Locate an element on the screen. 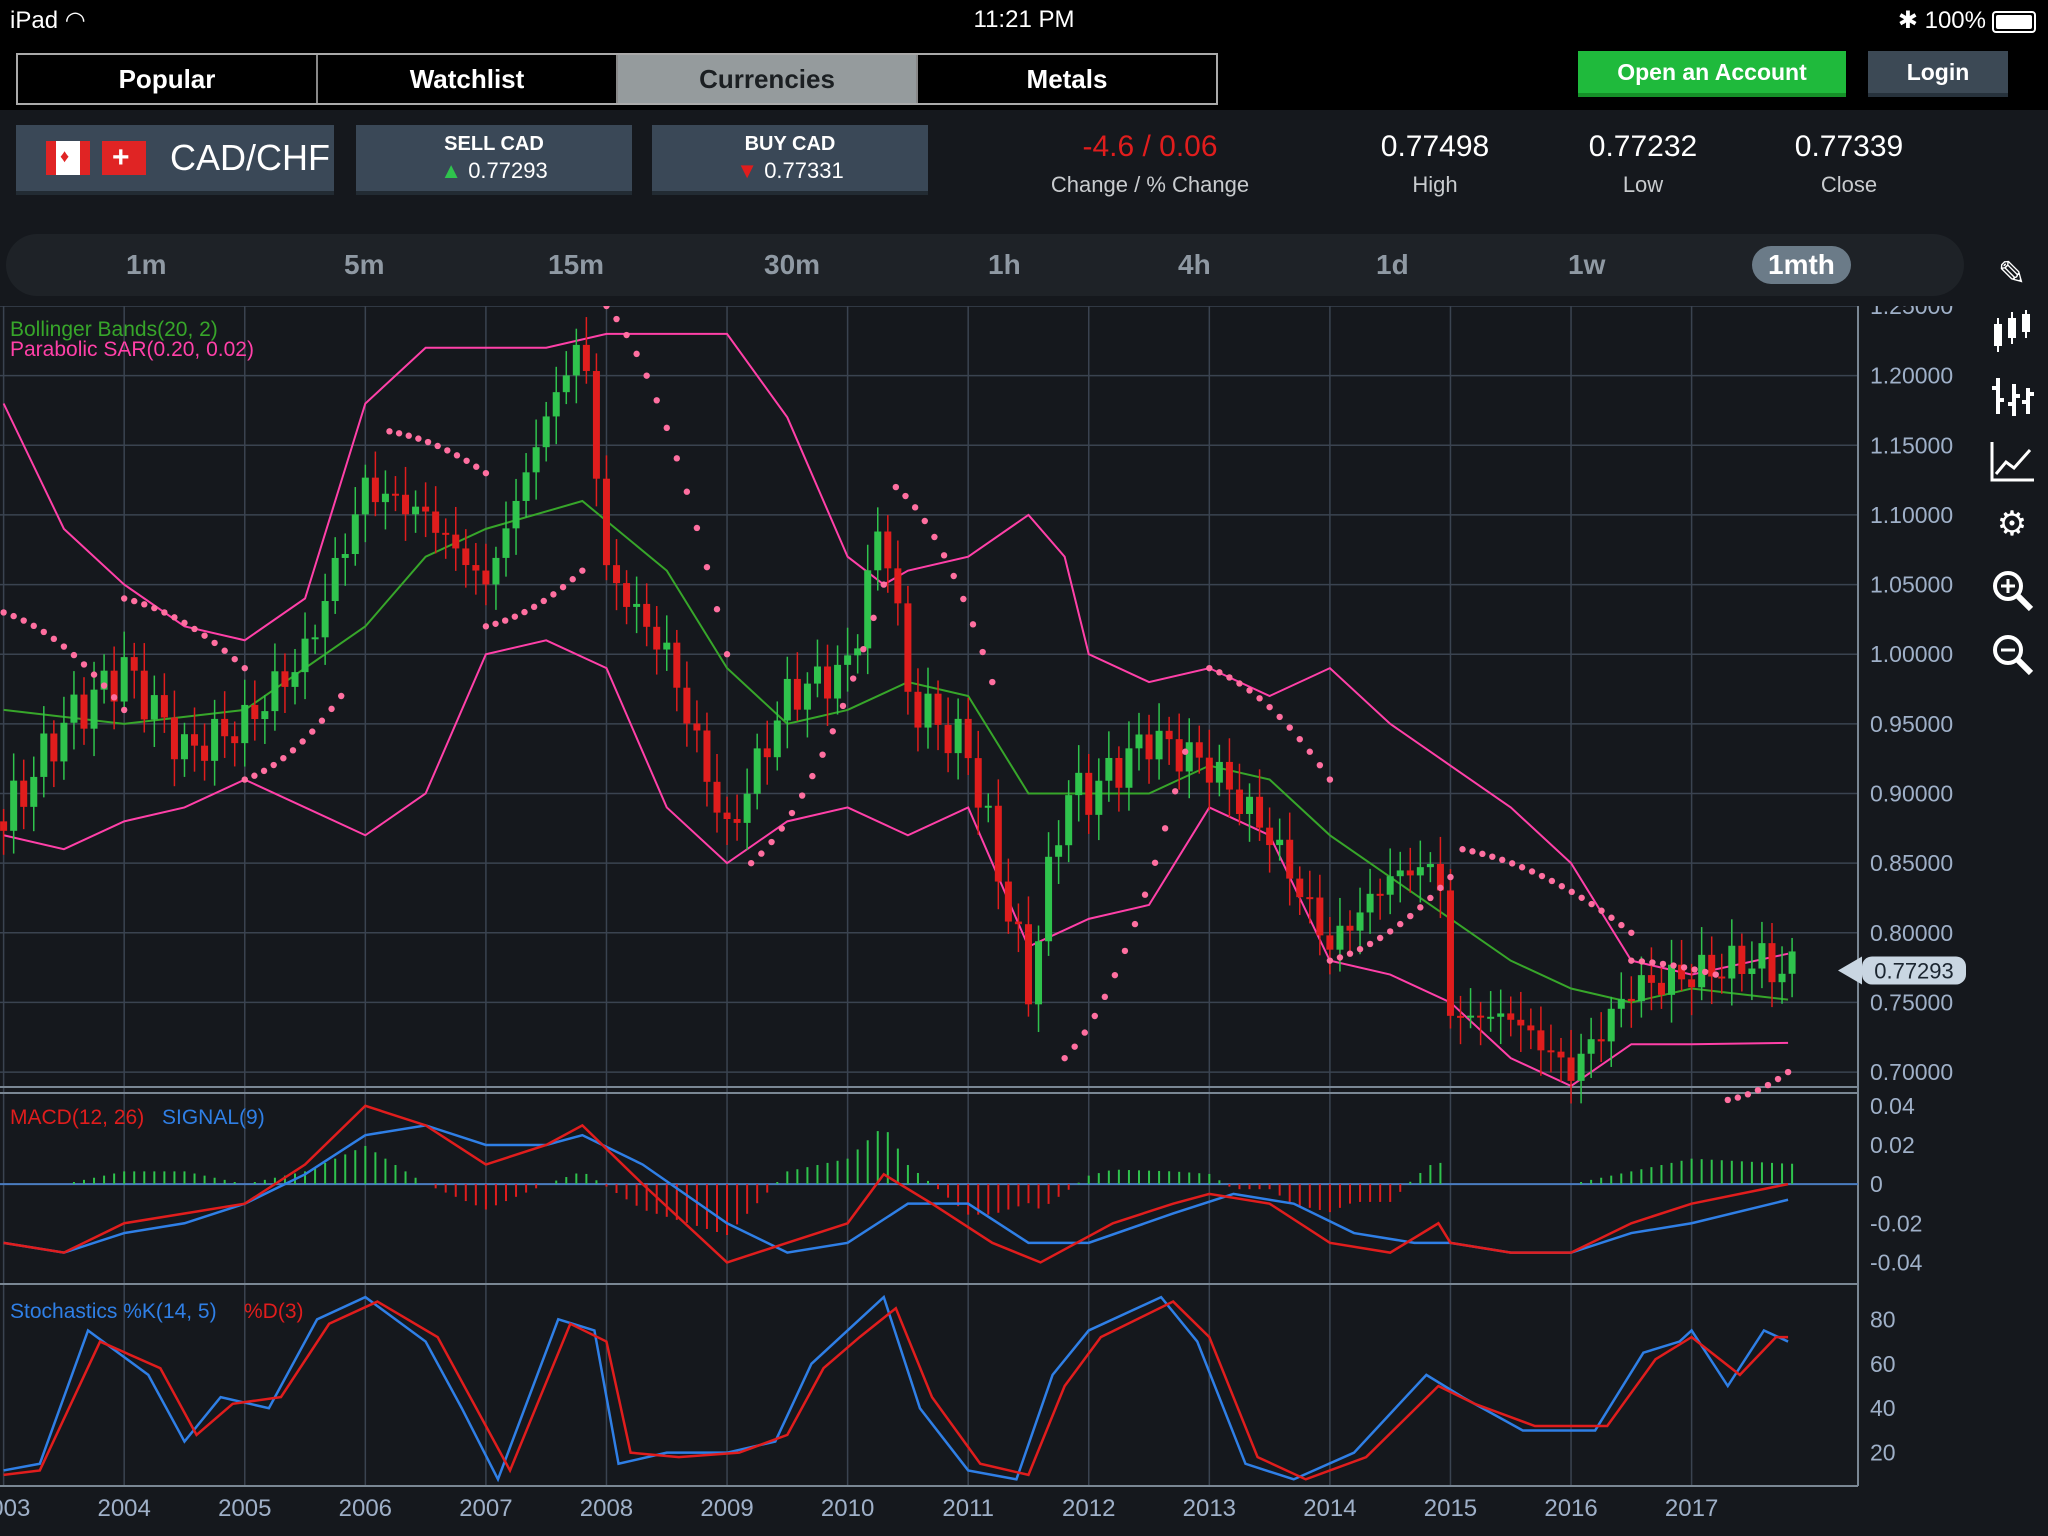 The height and width of the screenshot is (1536, 2048). bollinger-legend: Bollinger Bands(20, 2) is located at coordinates (114, 329).